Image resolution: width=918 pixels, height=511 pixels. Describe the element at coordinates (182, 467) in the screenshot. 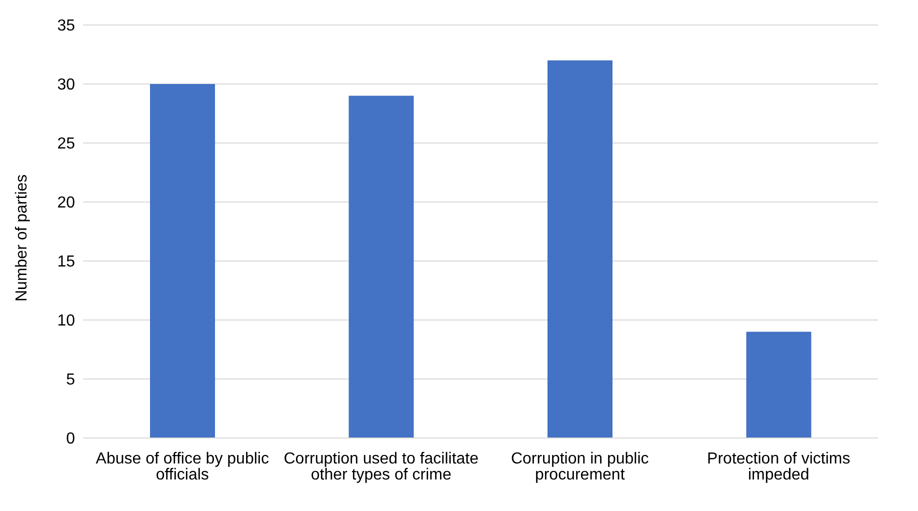

I see `x-tick-label: Abuse of office by public officials` at that location.